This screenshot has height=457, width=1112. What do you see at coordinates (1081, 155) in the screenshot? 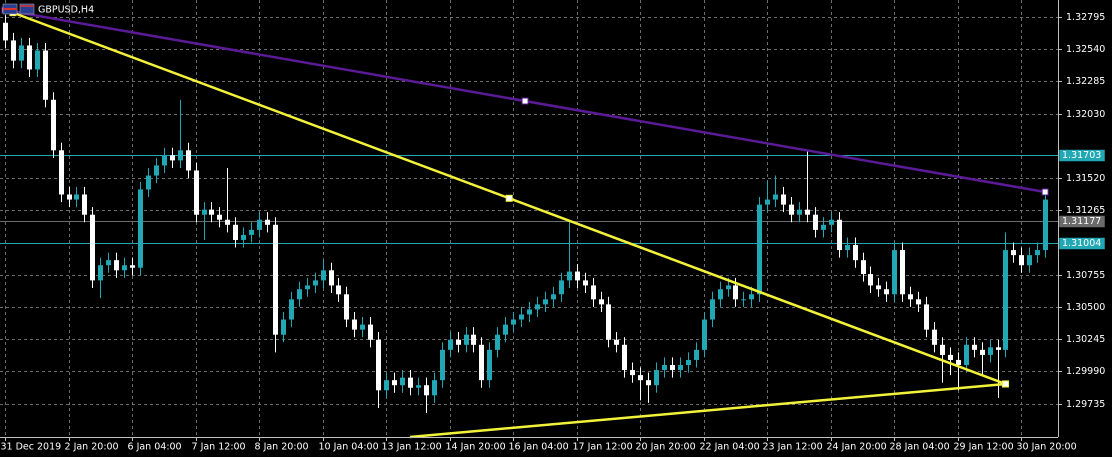
I see `price-label: 1.31703` at bounding box center [1081, 155].